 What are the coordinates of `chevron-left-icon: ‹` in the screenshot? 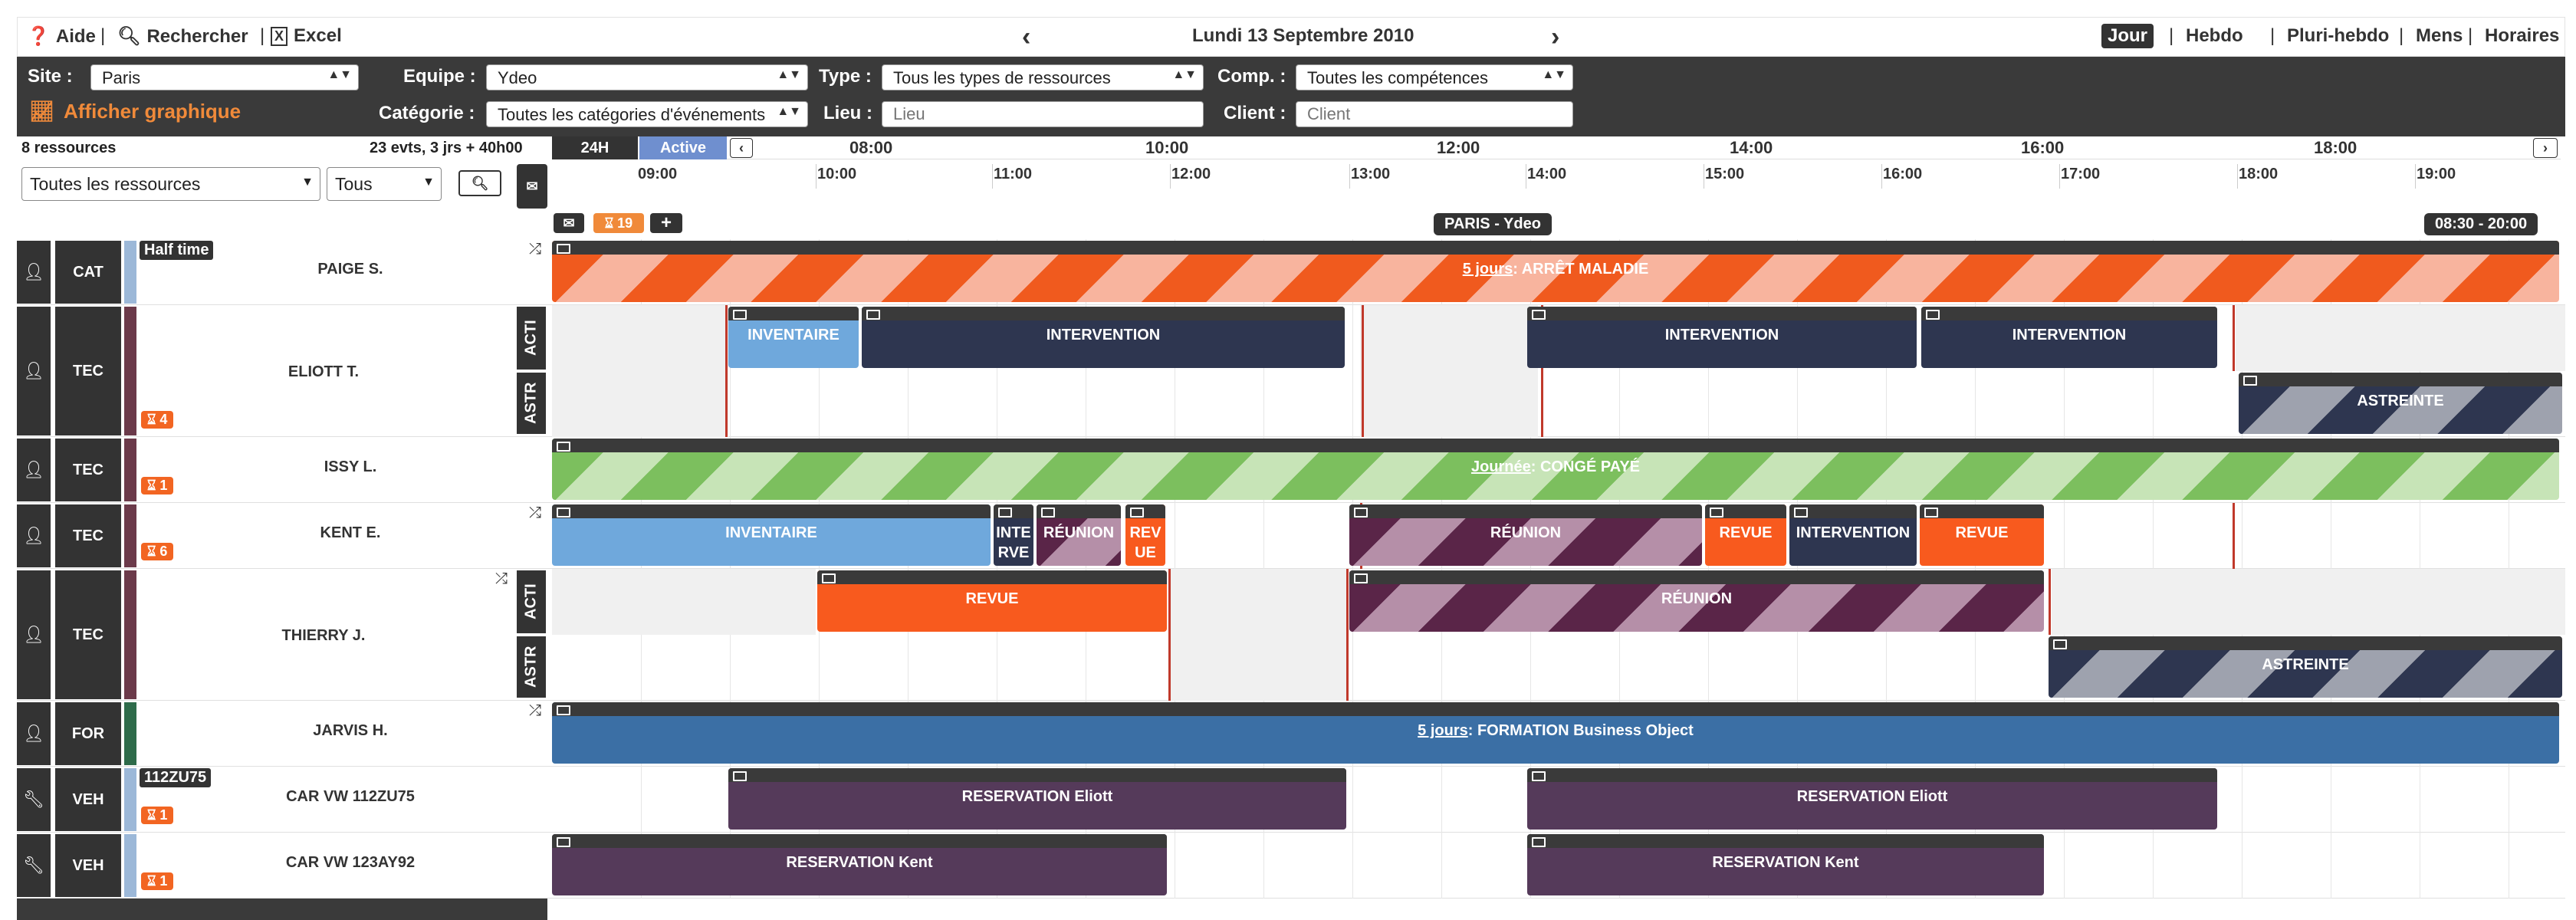 It's located at (741, 148).